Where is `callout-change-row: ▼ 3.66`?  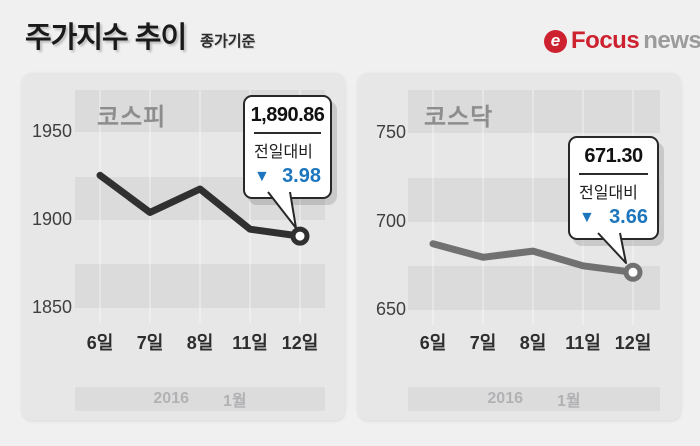
callout-change-row: ▼ 3.66 is located at coordinates (613, 217).